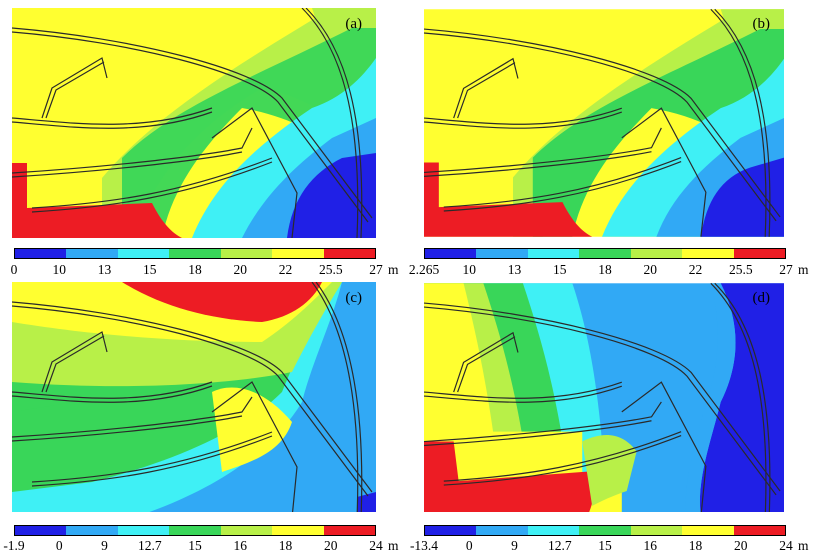  I want to click on colorbar-ticks-b: 2.265 10 13 15 18 20 22 25.5 27 m, so click(609, 271).